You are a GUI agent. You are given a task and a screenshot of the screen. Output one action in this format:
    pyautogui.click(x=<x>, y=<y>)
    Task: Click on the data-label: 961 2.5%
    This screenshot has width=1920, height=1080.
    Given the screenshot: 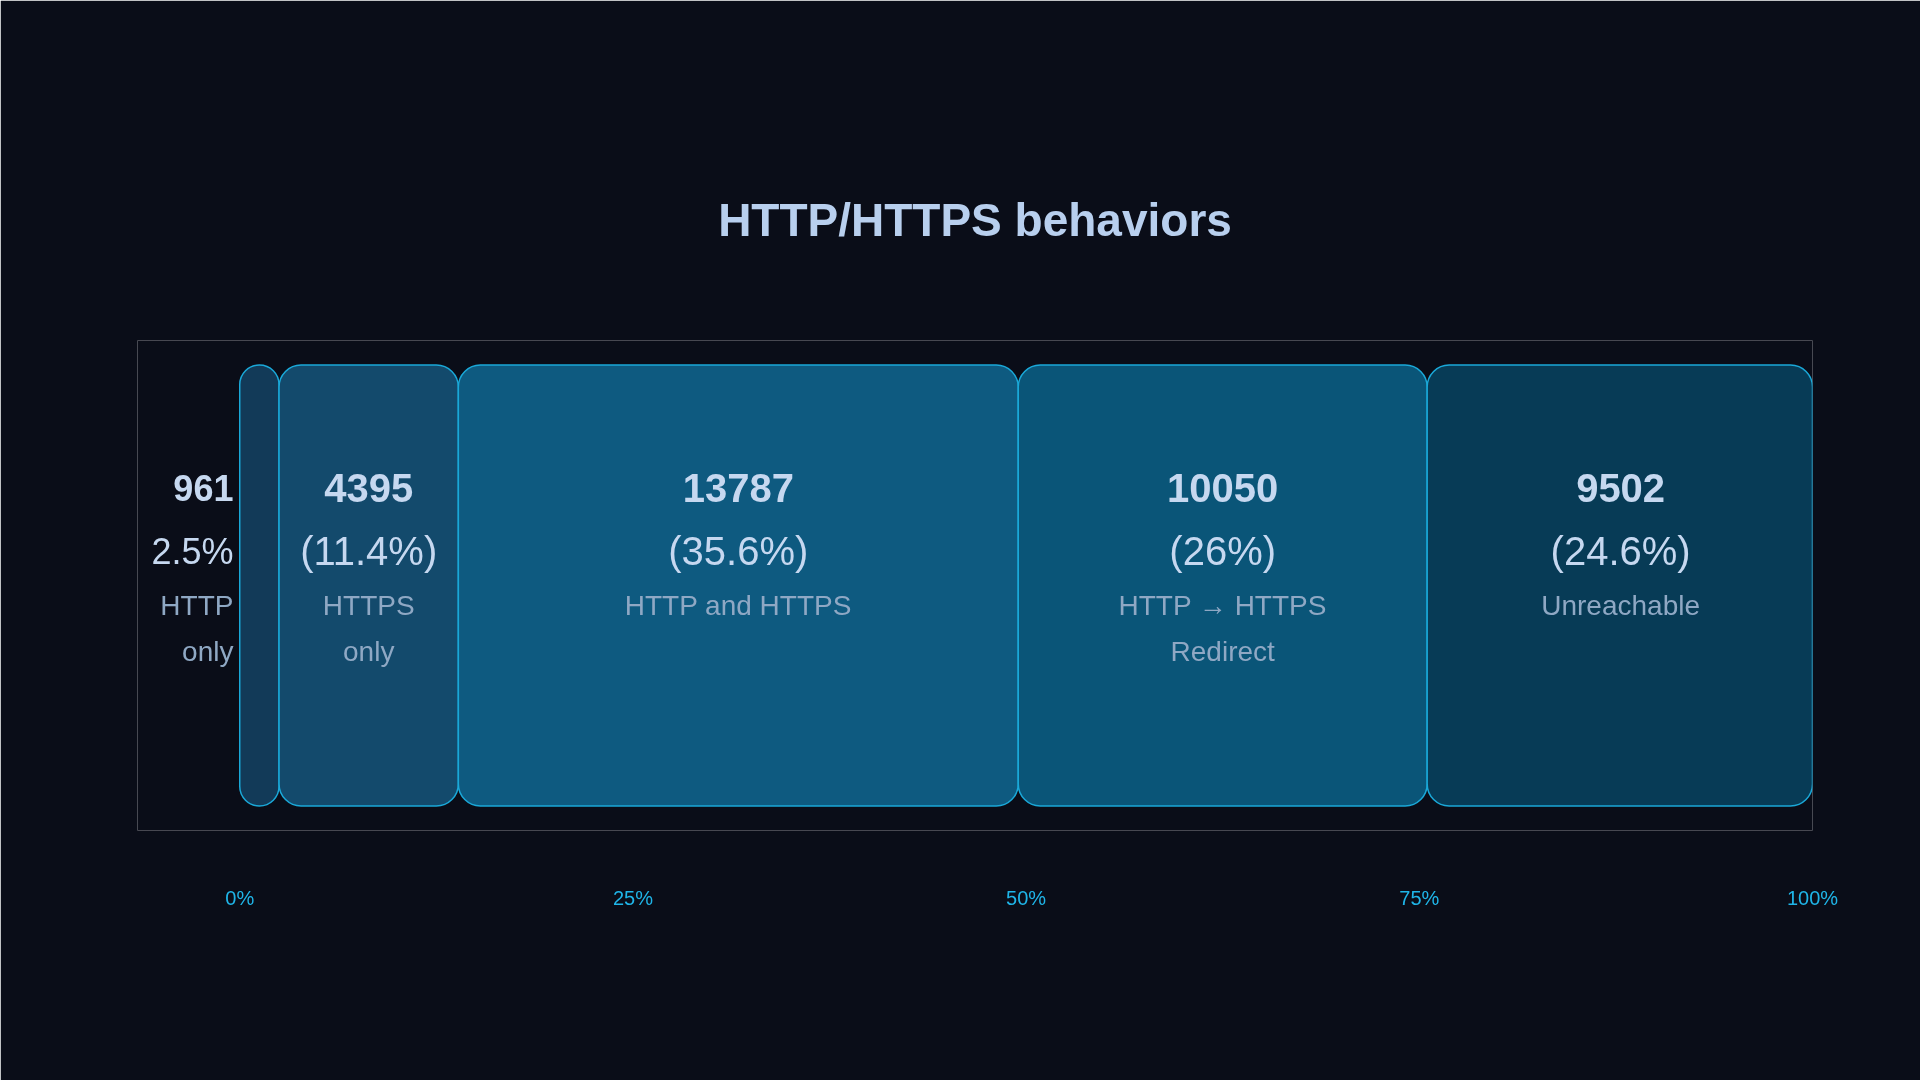 What is the action you would take?
    pyautogui.click(x=192, y=519)
    